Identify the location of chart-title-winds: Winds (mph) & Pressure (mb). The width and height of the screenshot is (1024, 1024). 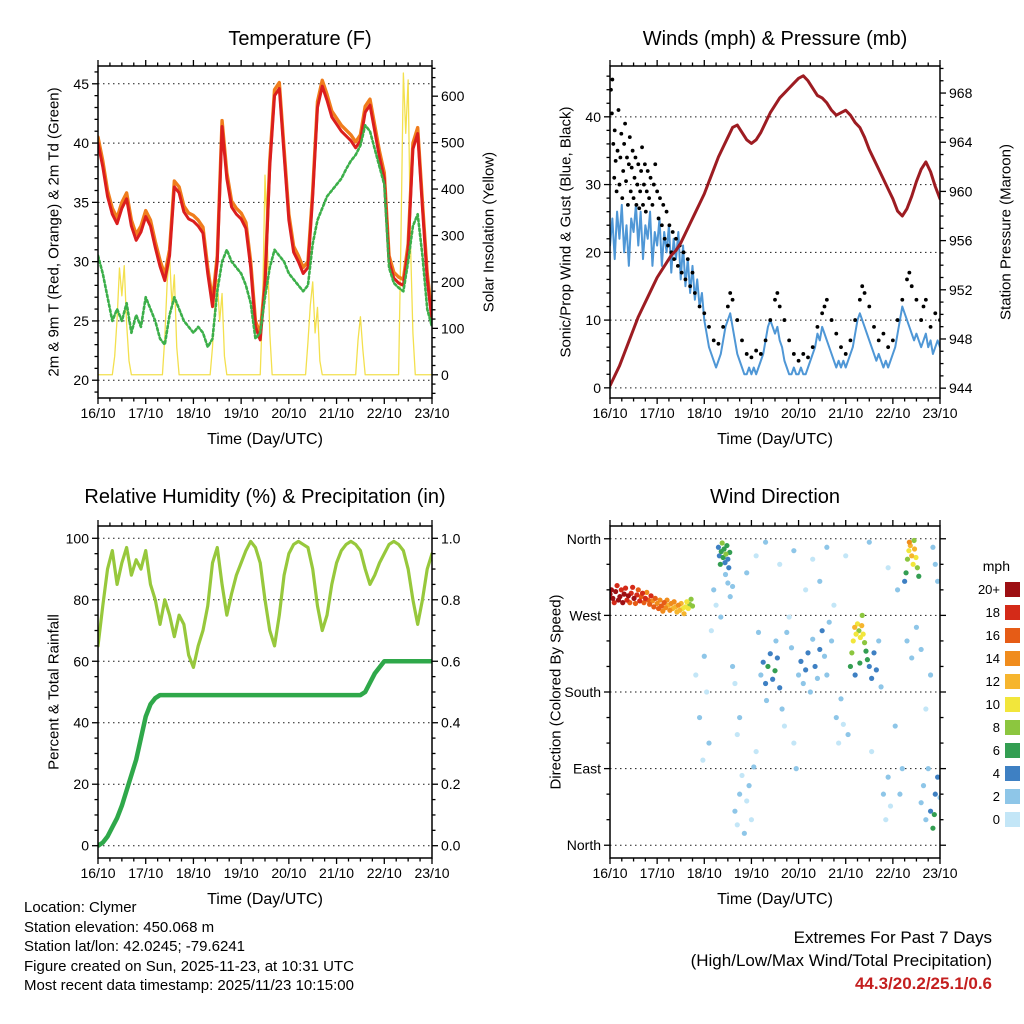
(775, 39).